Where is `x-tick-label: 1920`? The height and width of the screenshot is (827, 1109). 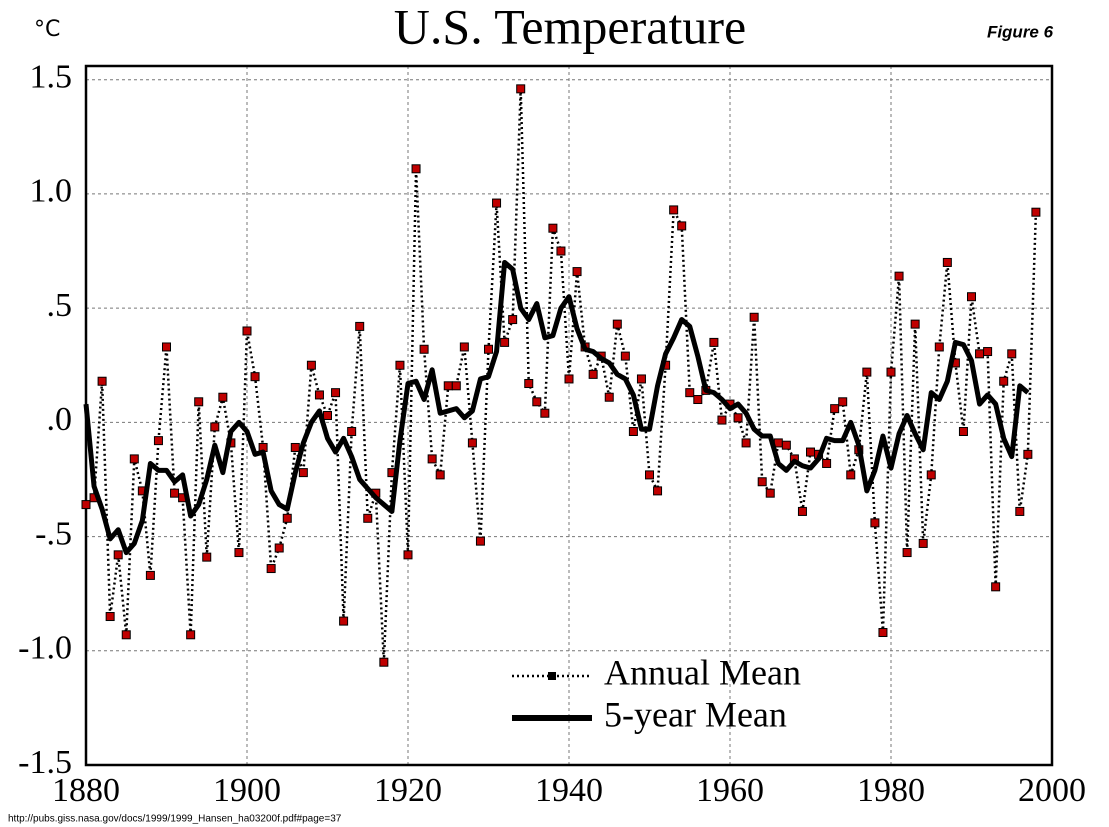
x-tick-label: 1920 is located at coordinates (408, 790).